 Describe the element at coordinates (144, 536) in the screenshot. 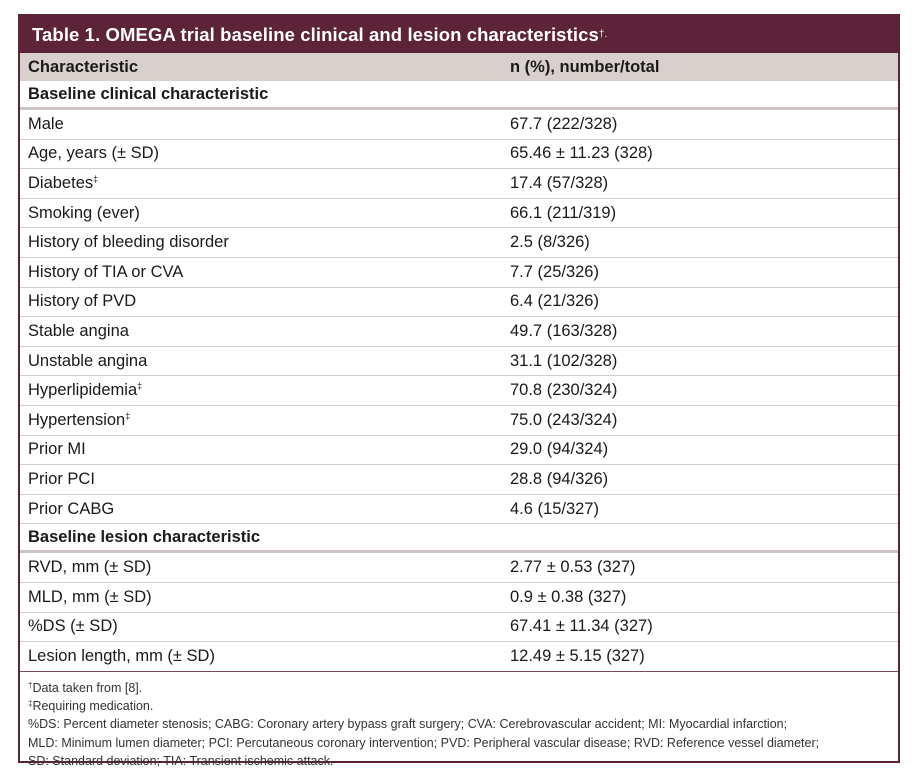

I see `section-label: Baseline lesion characteristic` at that location.